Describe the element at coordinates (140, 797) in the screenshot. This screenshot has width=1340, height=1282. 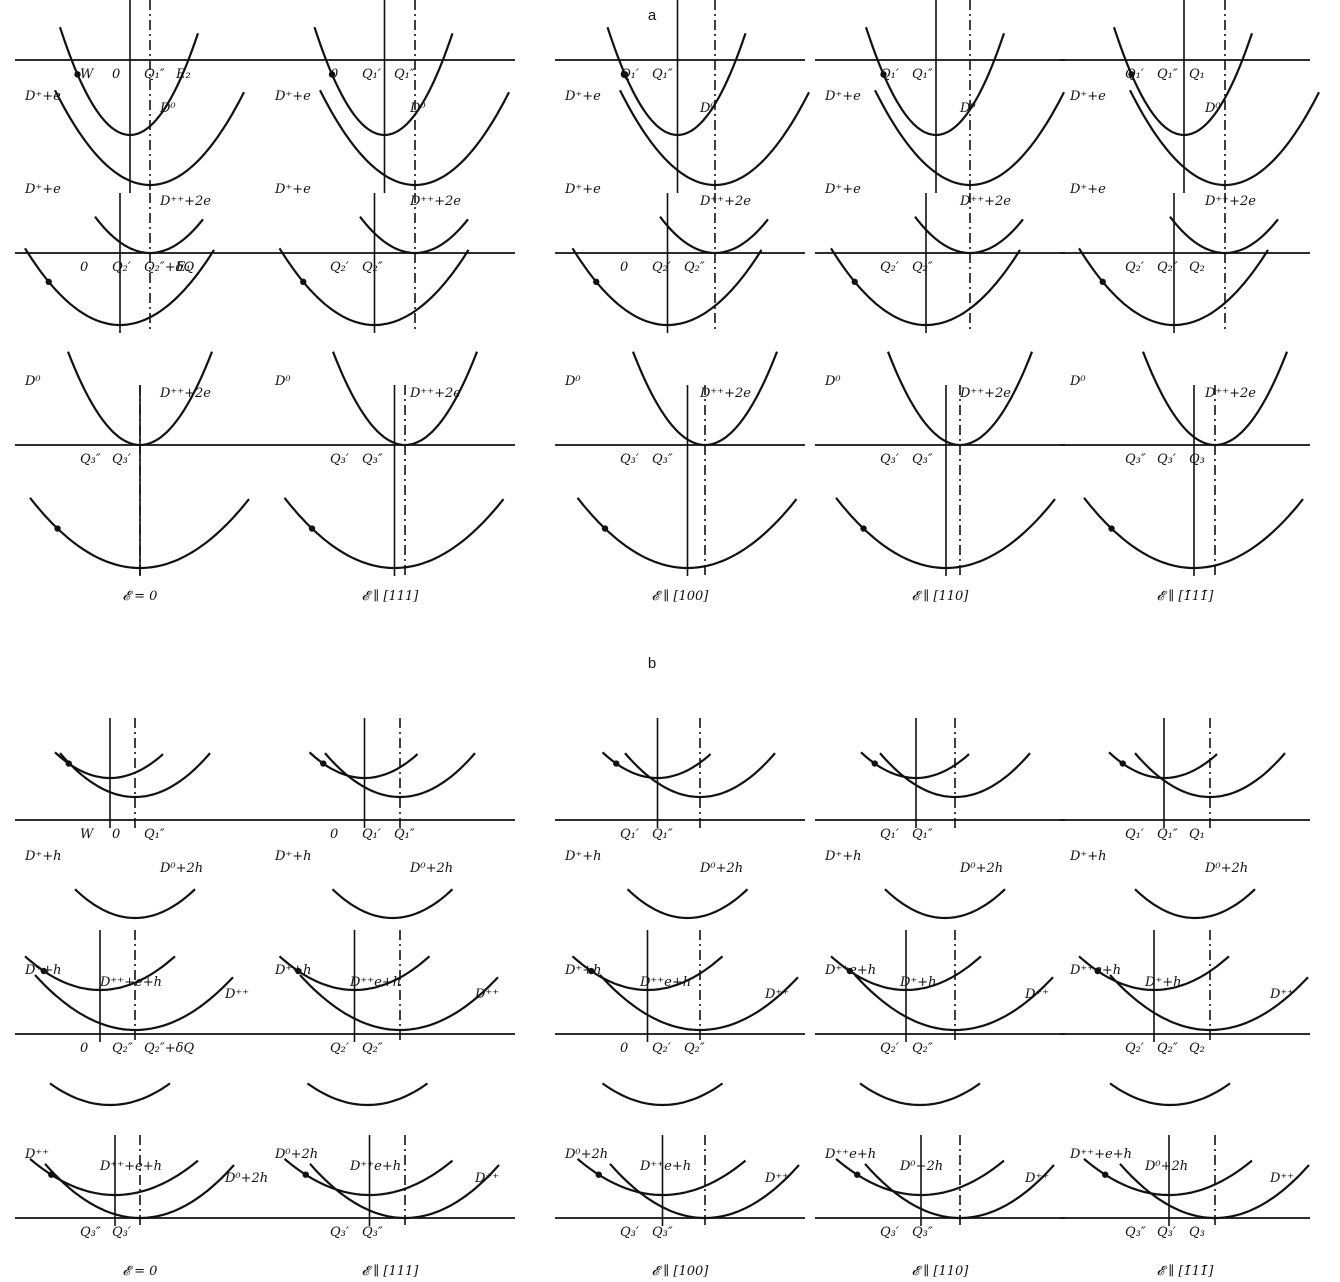
I see `row-1: D⁺+h D⁰+2h W 0 Q₁″` at that location.